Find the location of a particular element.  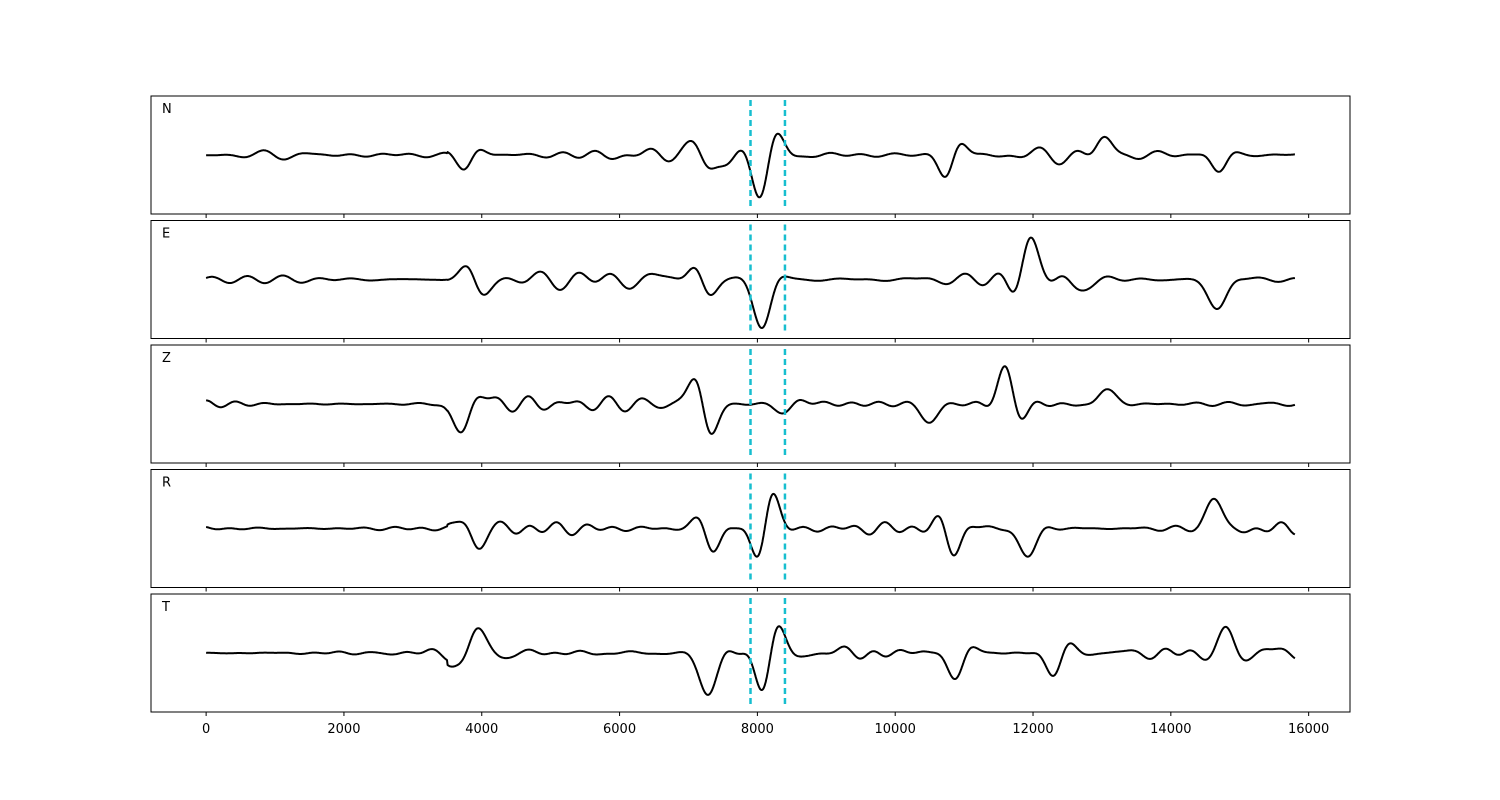

x-tick-label: 2000 is located at coordinates (343, 729).